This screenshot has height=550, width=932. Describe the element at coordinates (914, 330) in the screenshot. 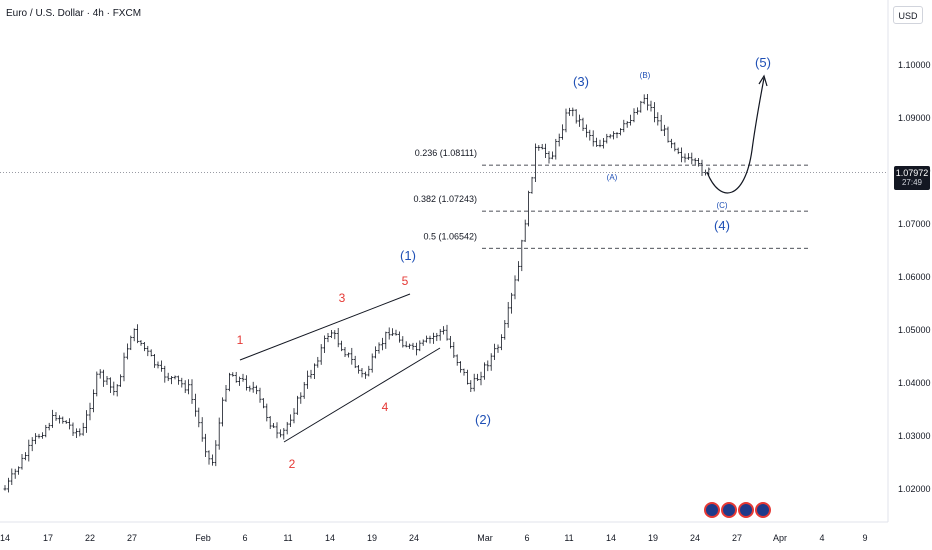

I see `price-tick-label: 1.05000` at that location.